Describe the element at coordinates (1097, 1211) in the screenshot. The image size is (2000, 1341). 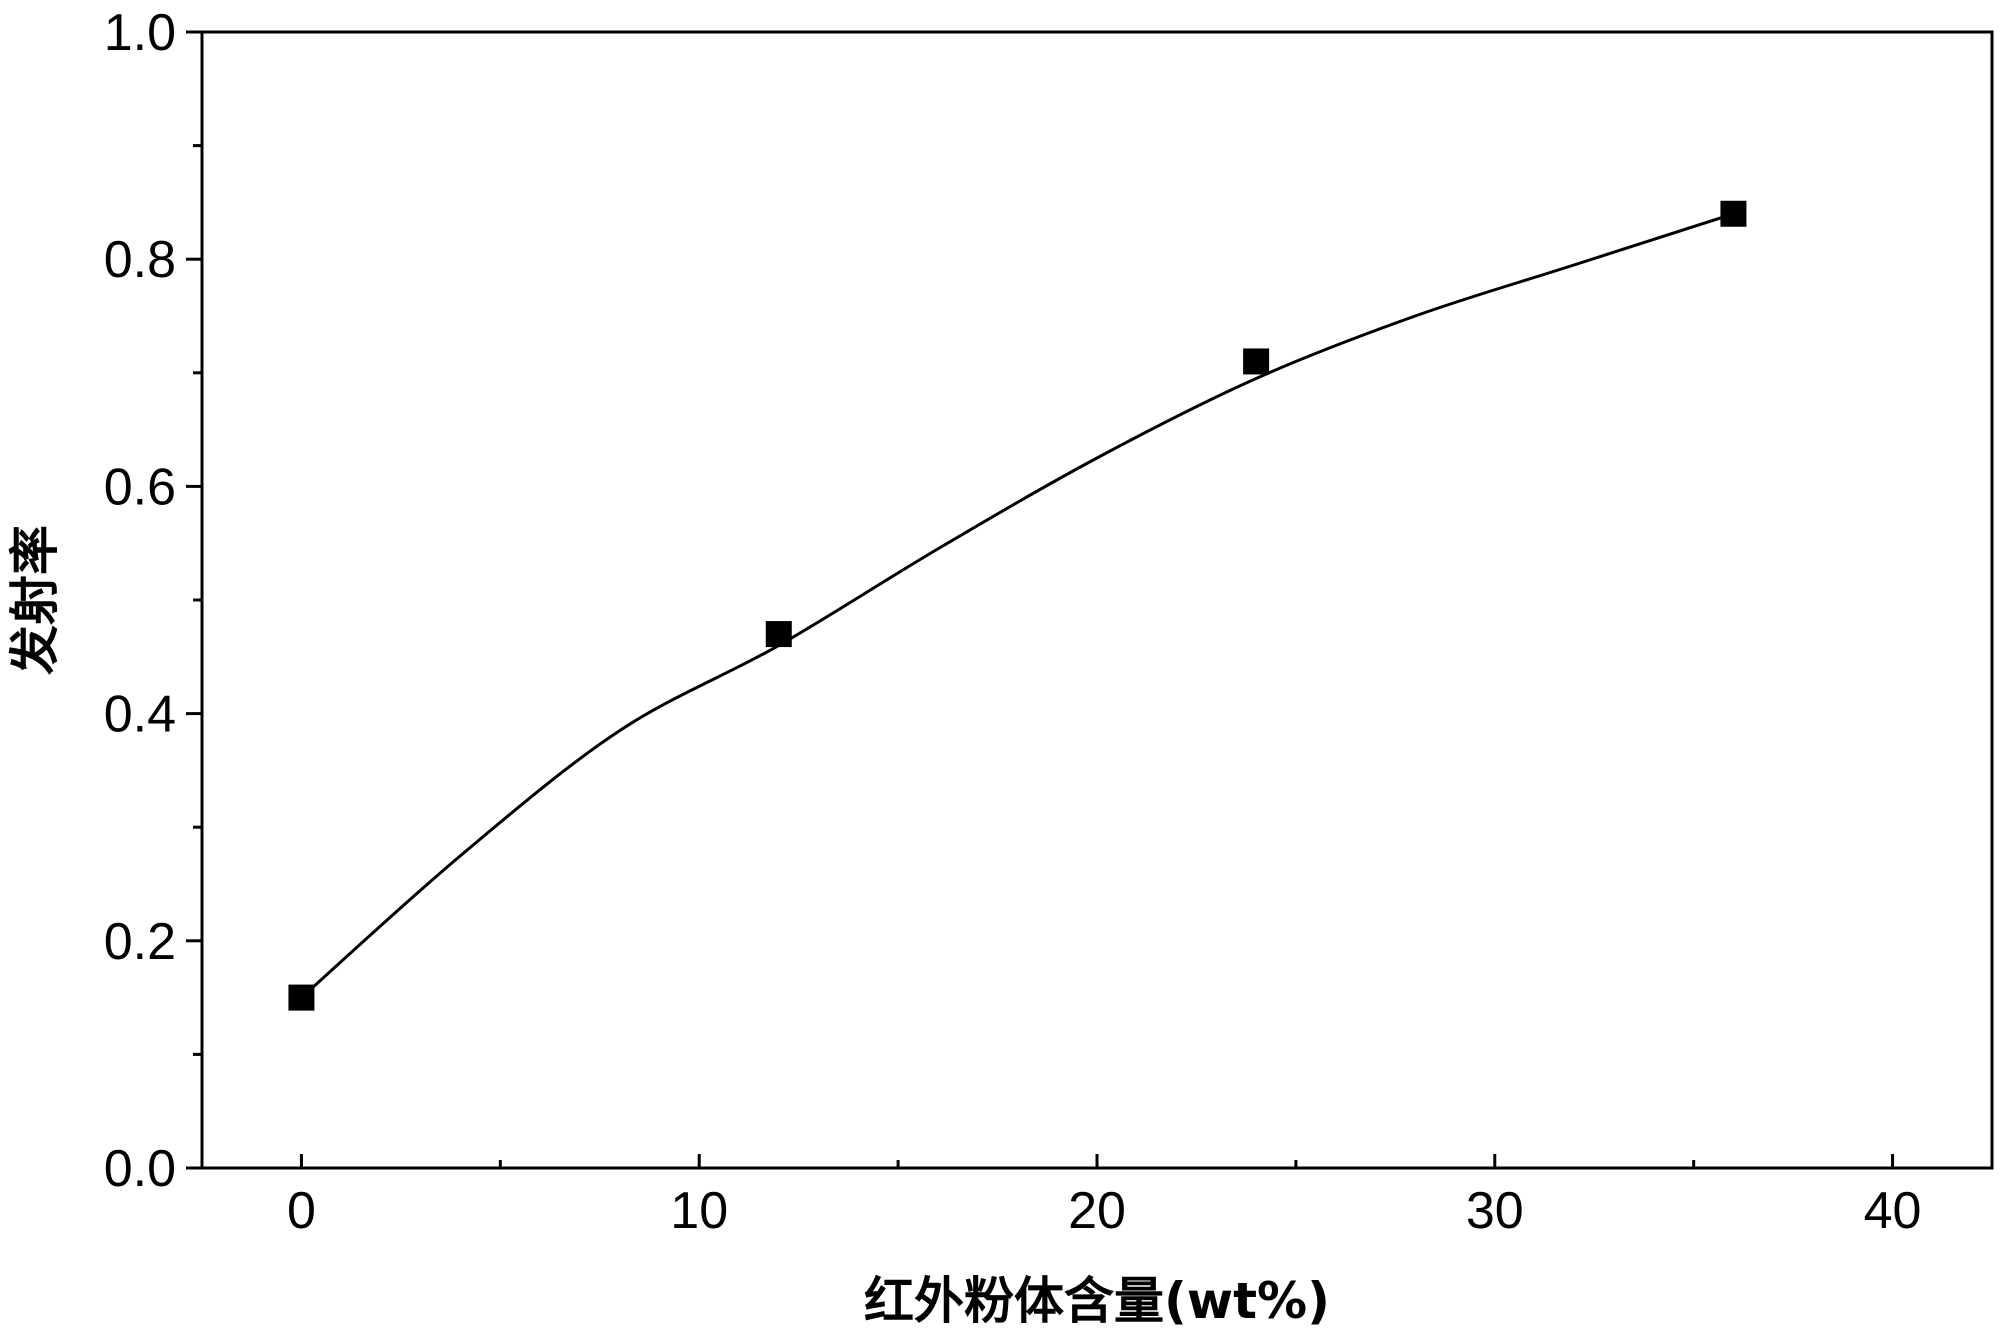
I see `x-tick-label: 20` at that location.